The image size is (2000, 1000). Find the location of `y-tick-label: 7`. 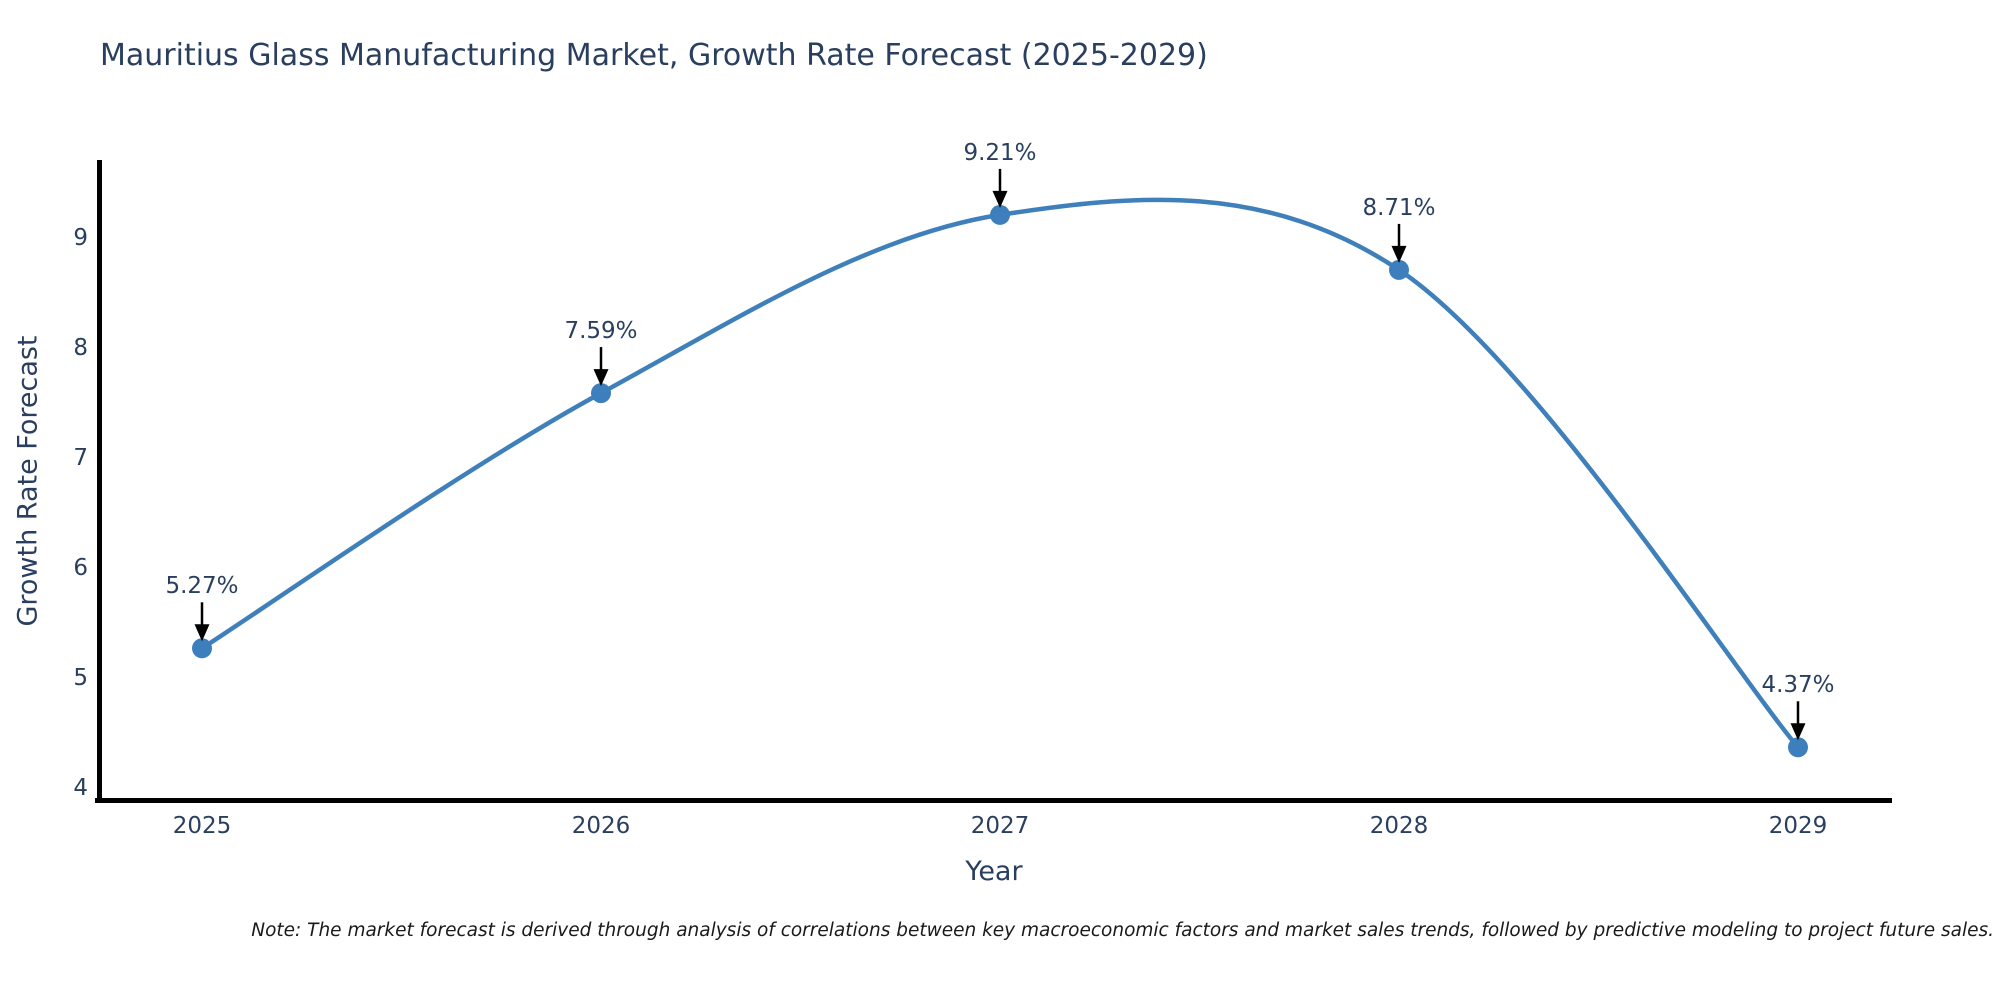

y-tick-label: 7 is located at coordinates (80, 458).